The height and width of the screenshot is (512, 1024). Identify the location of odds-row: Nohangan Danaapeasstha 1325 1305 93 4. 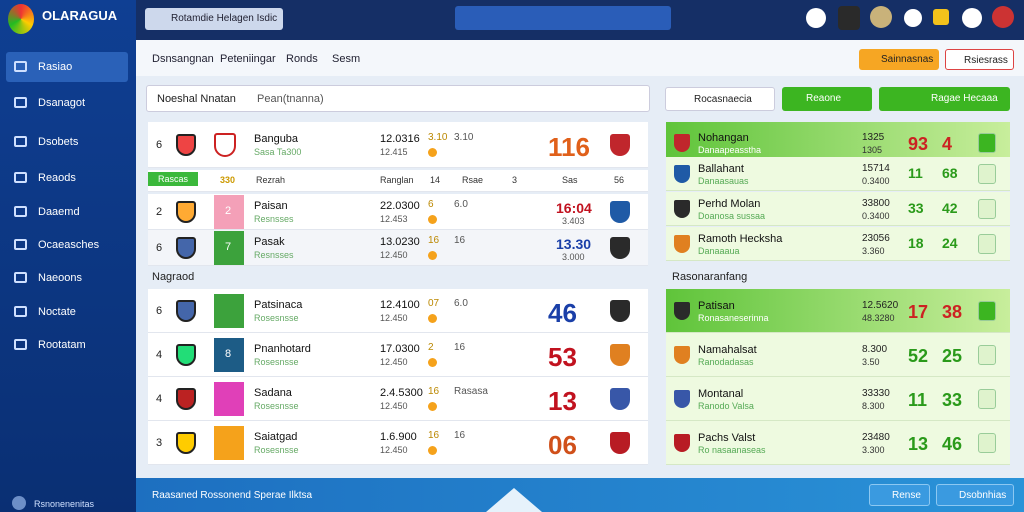
(838, 142).